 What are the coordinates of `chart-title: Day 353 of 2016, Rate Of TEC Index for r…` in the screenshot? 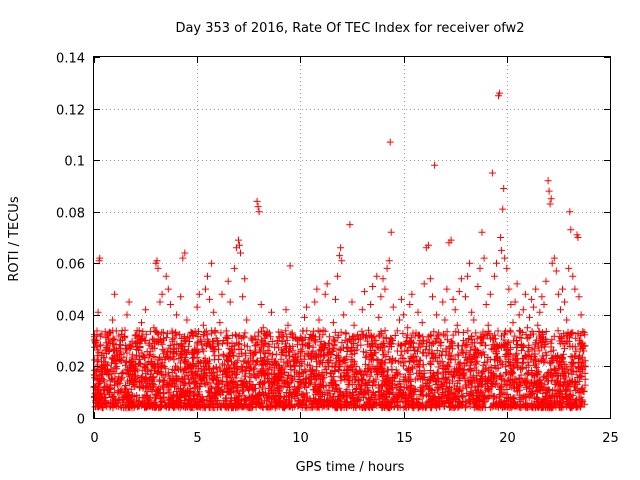 It's located at (349, 28).